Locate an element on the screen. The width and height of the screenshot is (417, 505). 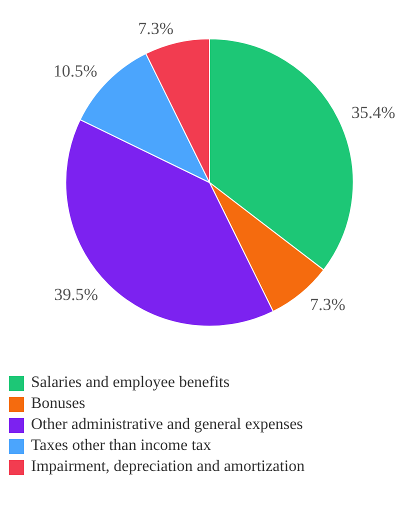
data-label: 35.4% is located at coordinates (373, 112).